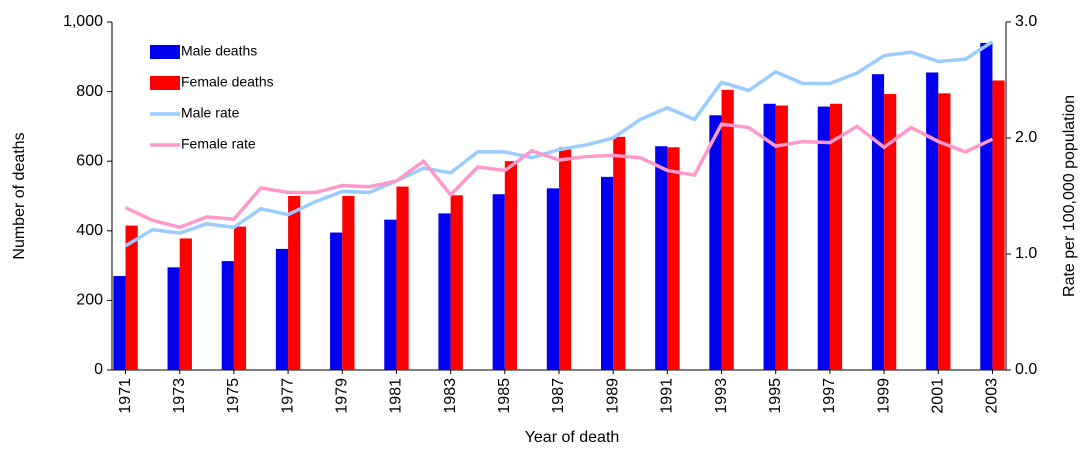 This screenshot has width=1083, height=450. Describe the element at coordinates (612, 396) in the screenshot. I see `x-tick-label: 1989` at that location.